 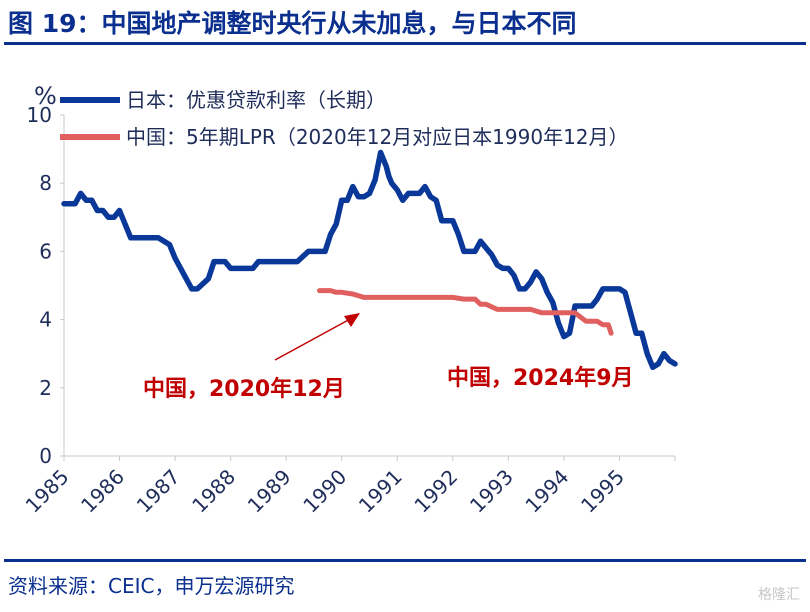 What do you see at coordinates (602, 491) in the screenshot?
I see `x-tick-label: 1995` at bounding box center [602, 491].